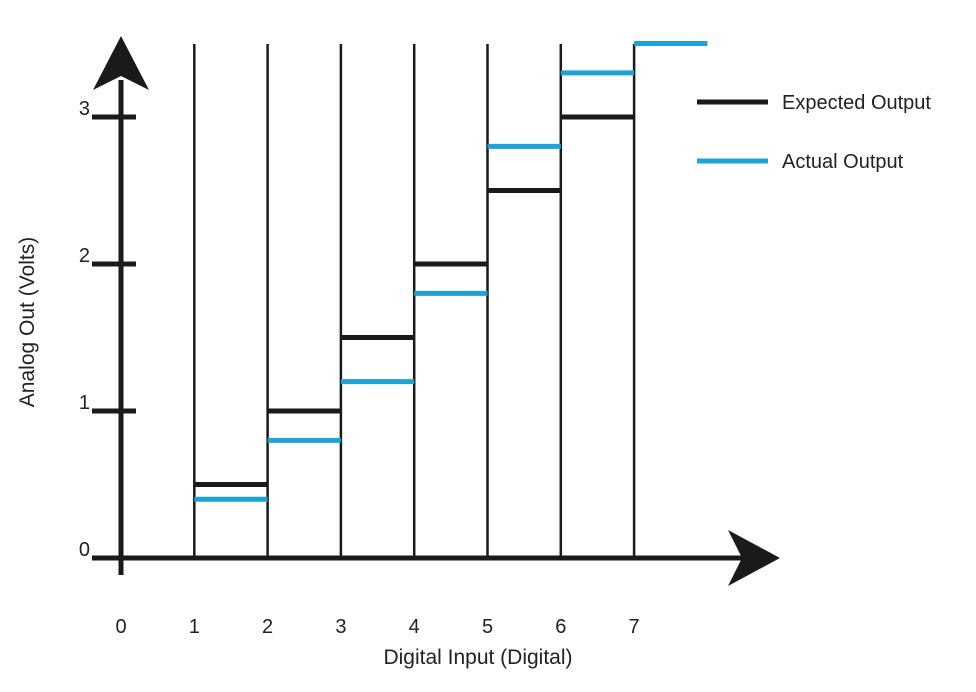 Image resolution: width=976 pixels, height=692 pixels. Describe the element at coordinates (560, 627) in the screenshot. I see `x-tick-label-6: 6` at that location.